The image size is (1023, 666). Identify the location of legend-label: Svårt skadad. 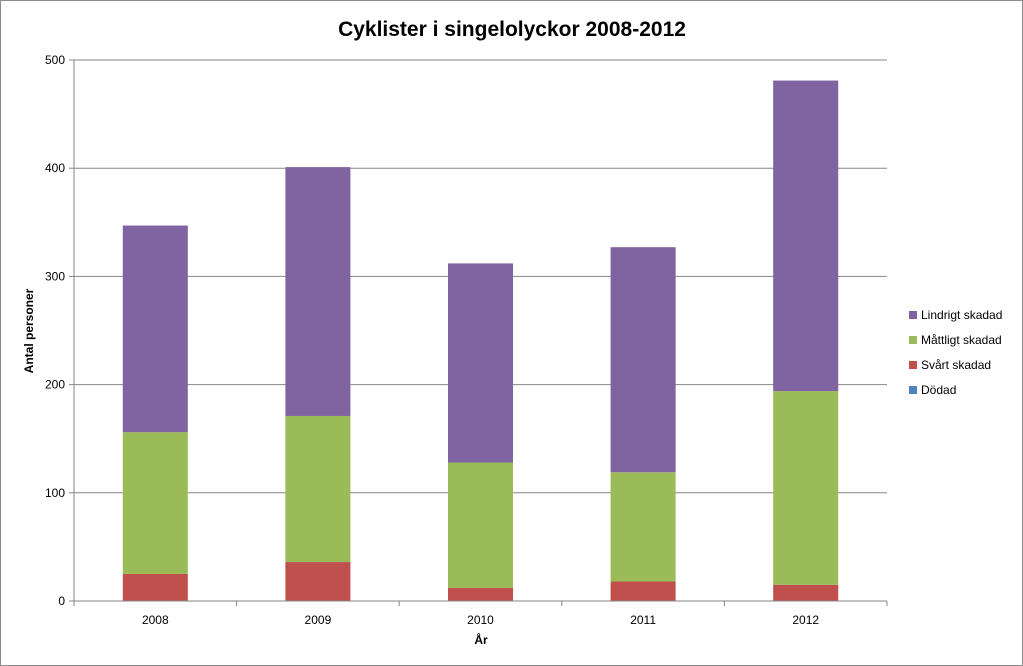
(956, 365).